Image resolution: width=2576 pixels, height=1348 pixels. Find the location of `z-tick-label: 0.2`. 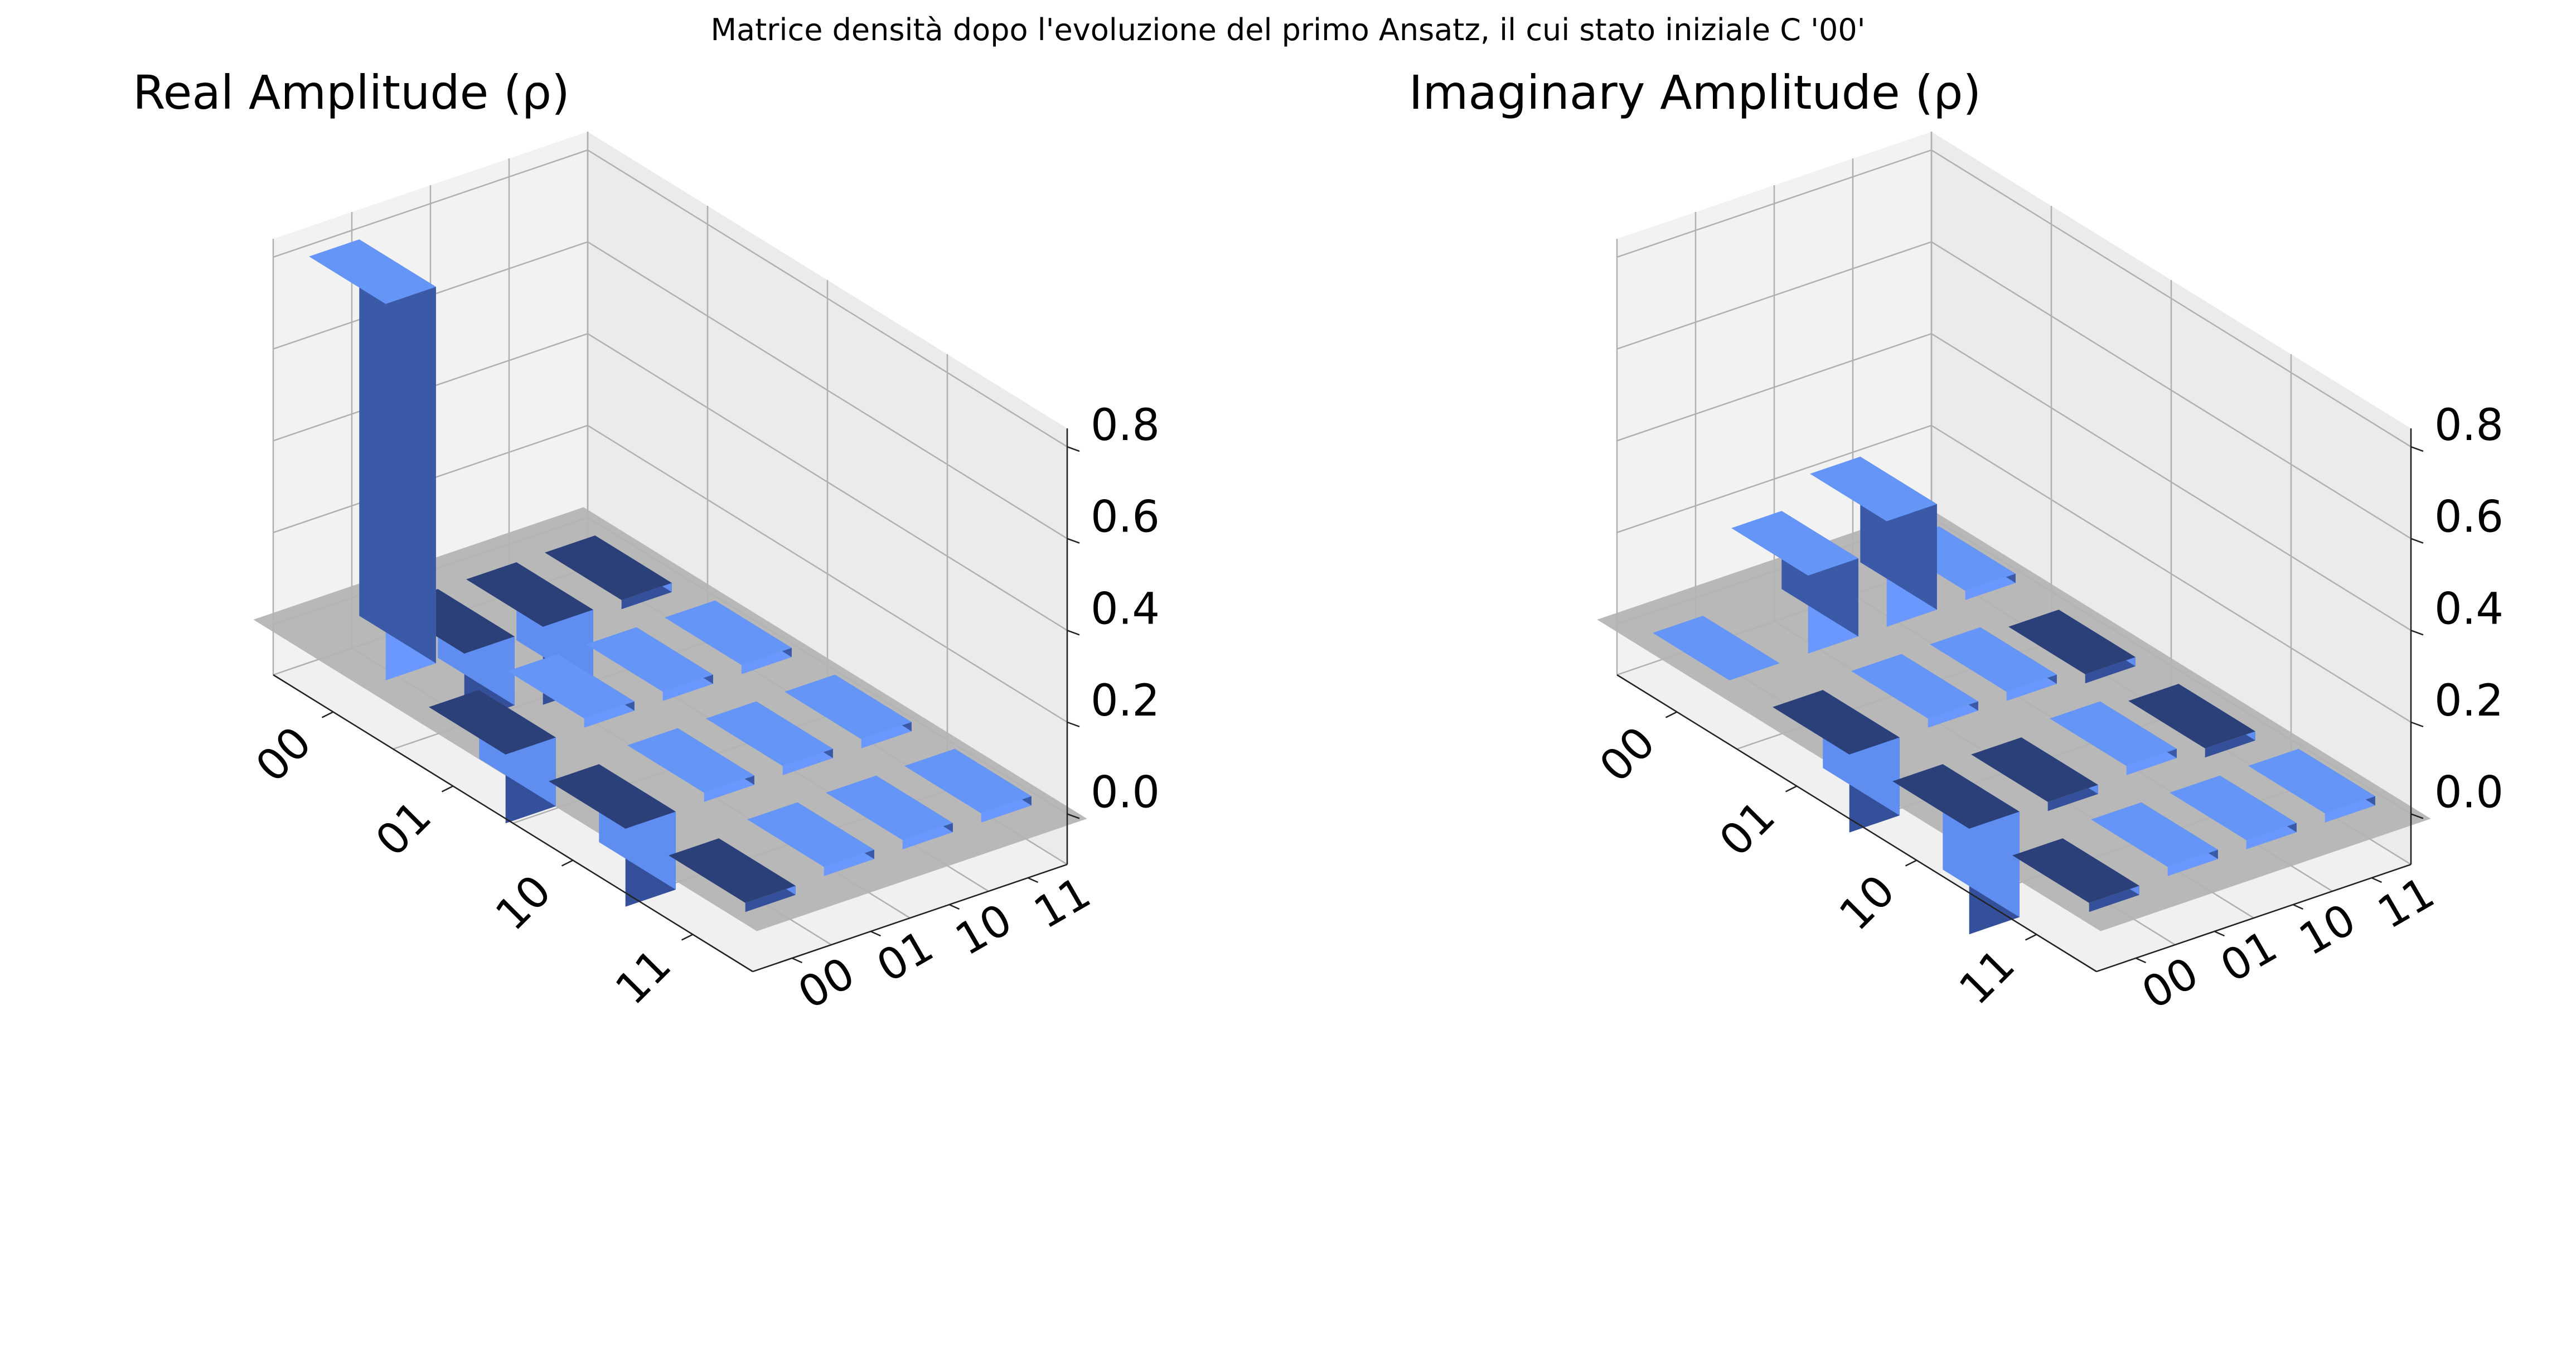

z-tick-label: 0.2 is located at coordinates (2469, 701).